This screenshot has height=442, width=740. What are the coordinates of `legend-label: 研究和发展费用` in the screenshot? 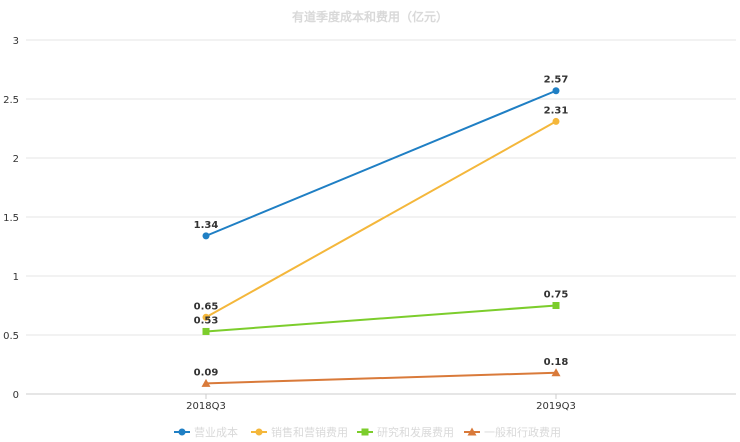 It's located at (415, 432).